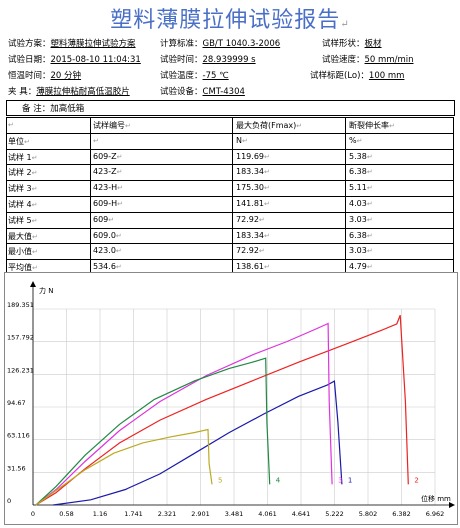 The image size is (460, 528). I want to click on table-cell: 试样 4↵, so click(23, 204).